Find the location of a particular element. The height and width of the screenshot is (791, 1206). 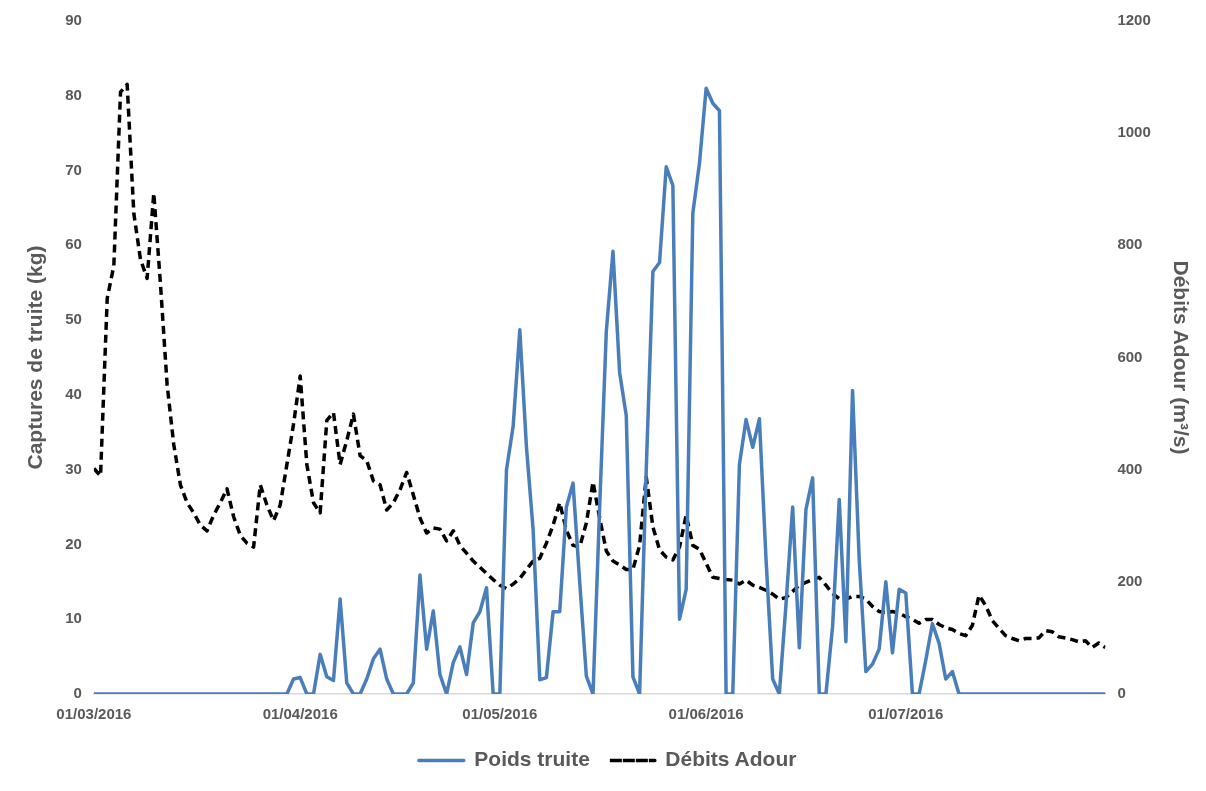

y2-tick-label: 1000 is located at coordinates (1134, 132).